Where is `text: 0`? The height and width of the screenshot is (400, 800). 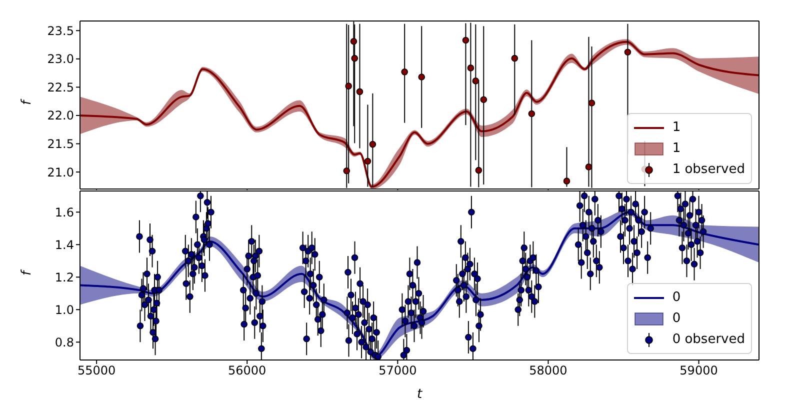 text: 0 is located at coordinates (676, 318).